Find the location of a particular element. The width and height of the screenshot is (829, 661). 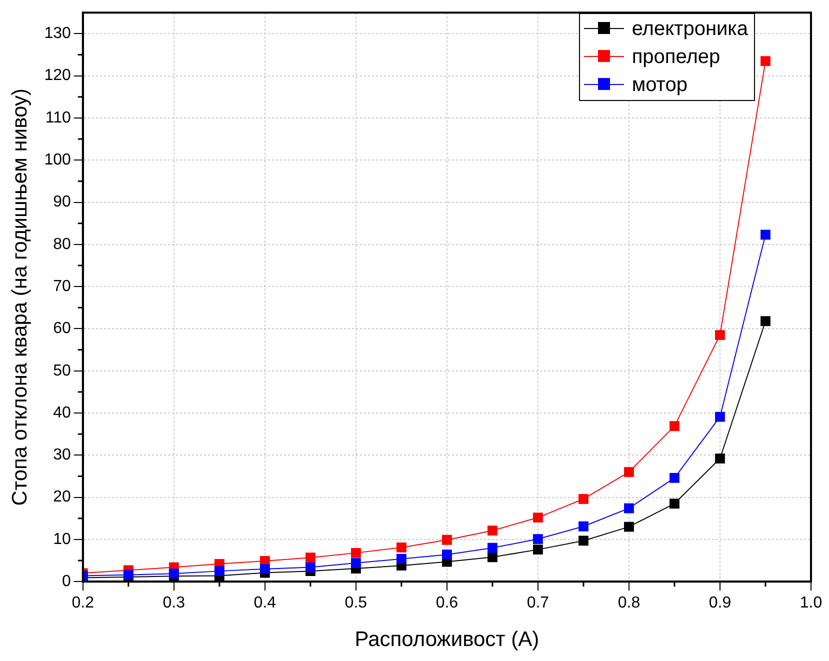

y-tick-label: 0 is located at coordinates (66, 581).